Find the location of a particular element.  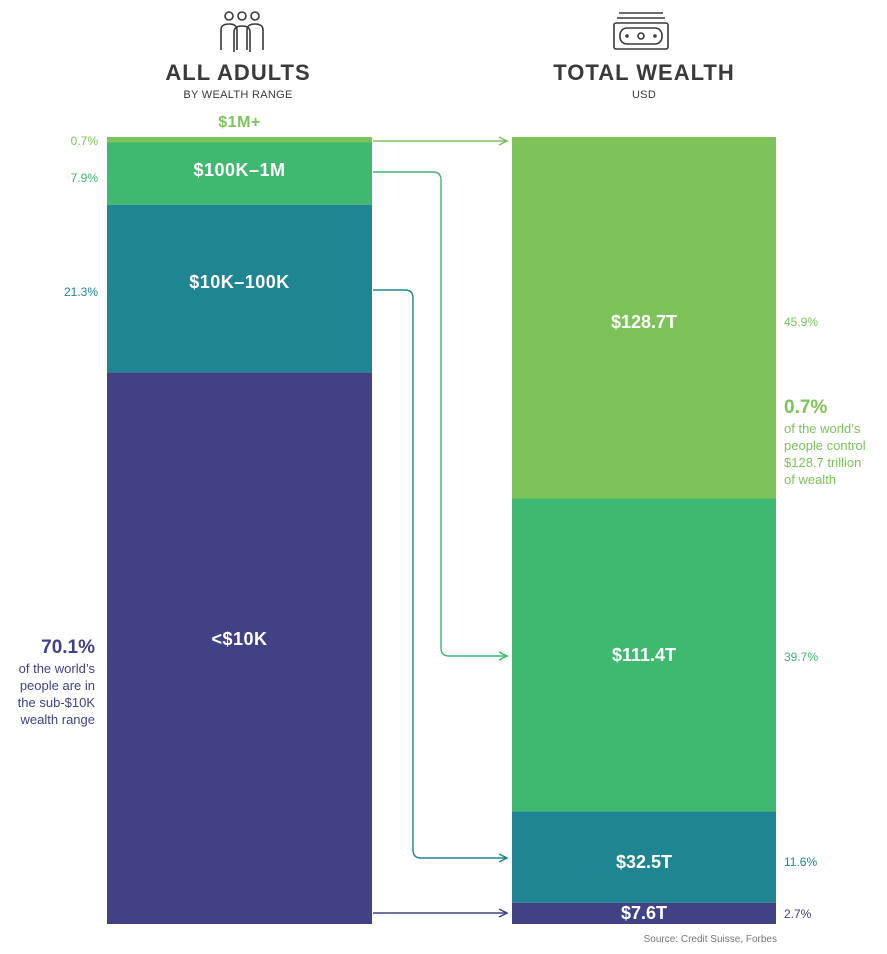

left-annotation-line: people are in is located at coordinates (57, 685).